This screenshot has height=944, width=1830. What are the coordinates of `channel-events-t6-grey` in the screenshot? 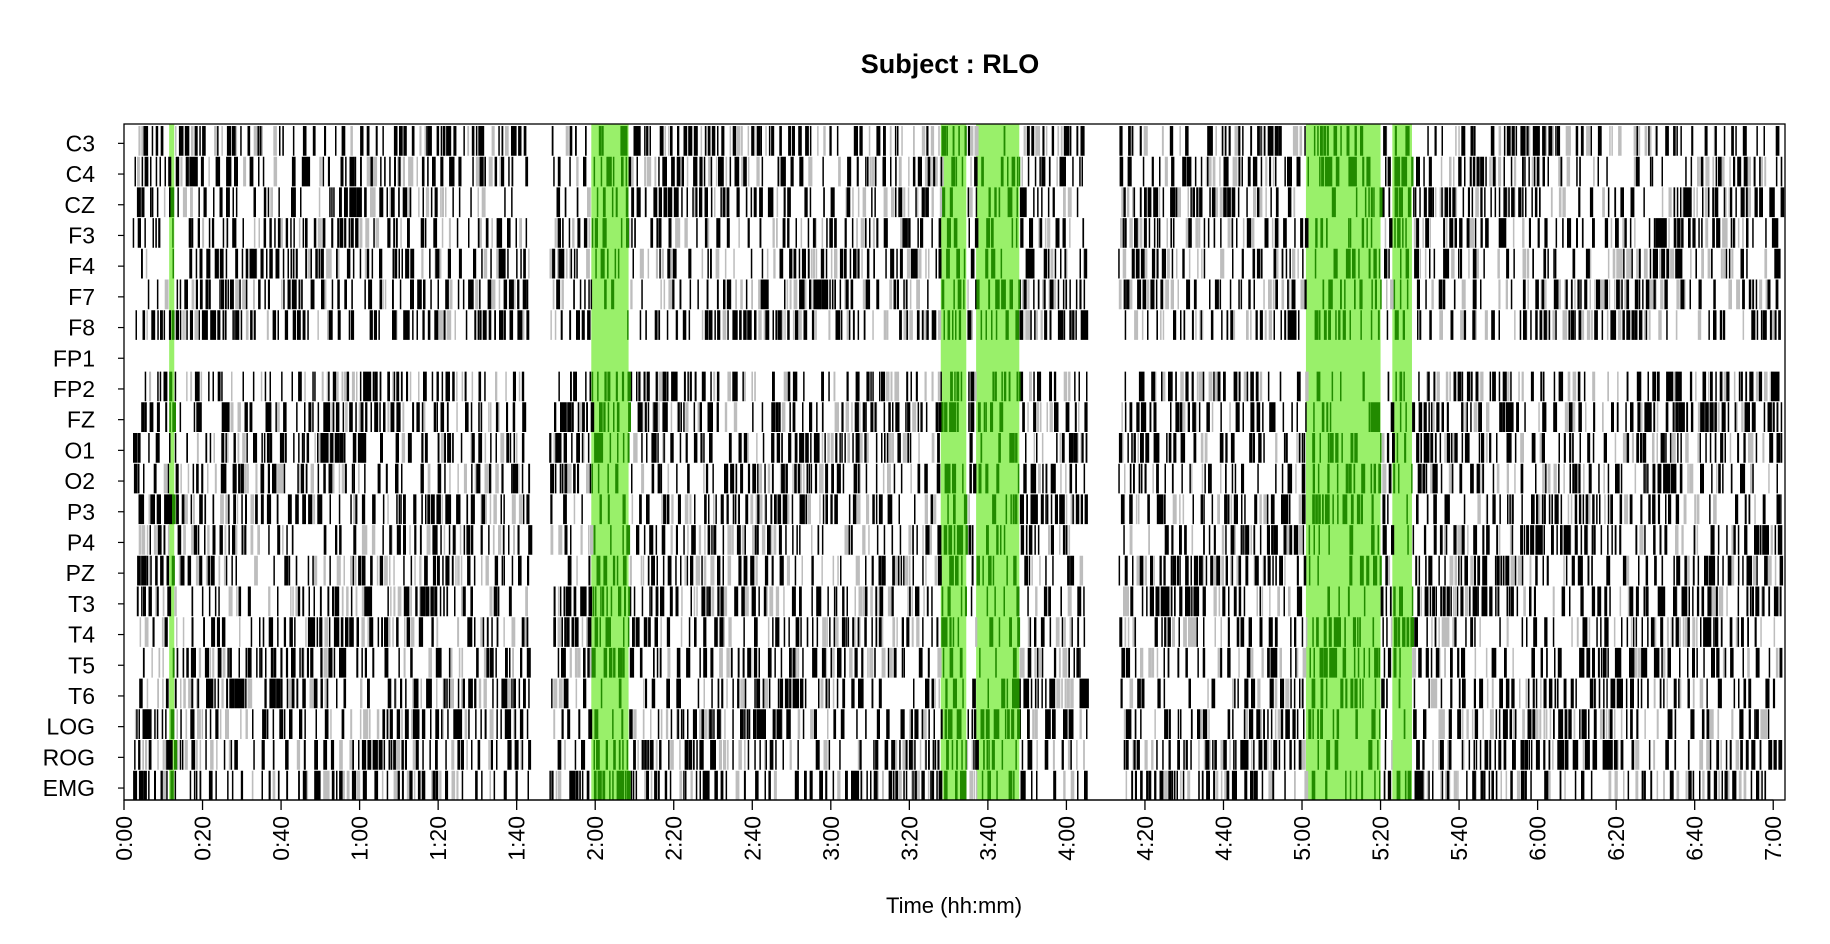 It's located at (925, 694).